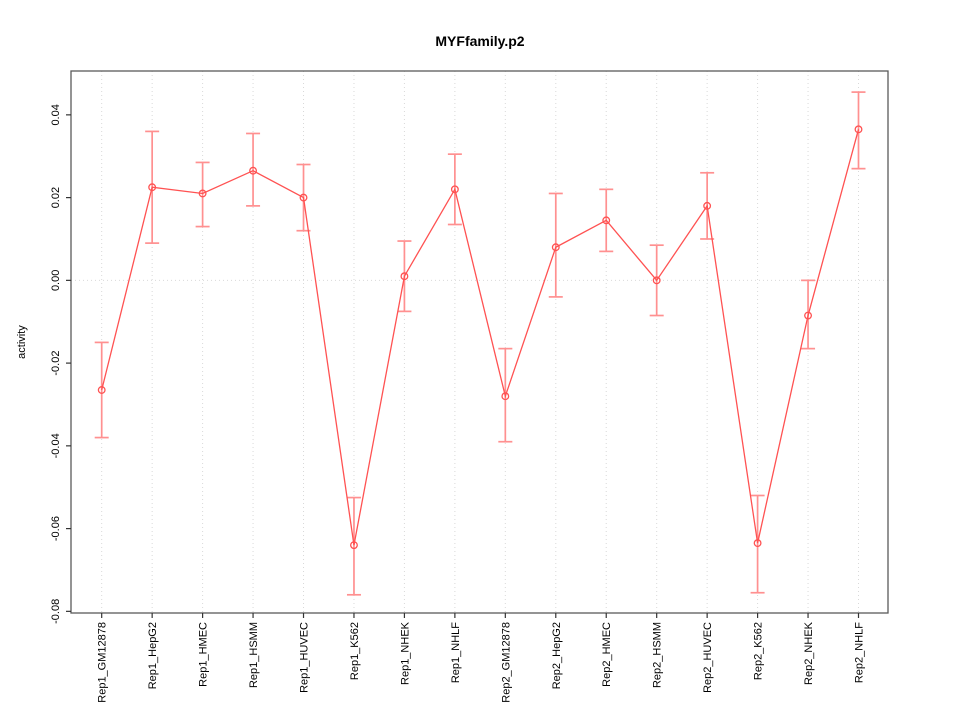 The height and width of the screenshot is (720, 960). Describe the element at coordinates (759, 651) in the screenshot. I see `x-tick-label: Rep2_K562` at that location.